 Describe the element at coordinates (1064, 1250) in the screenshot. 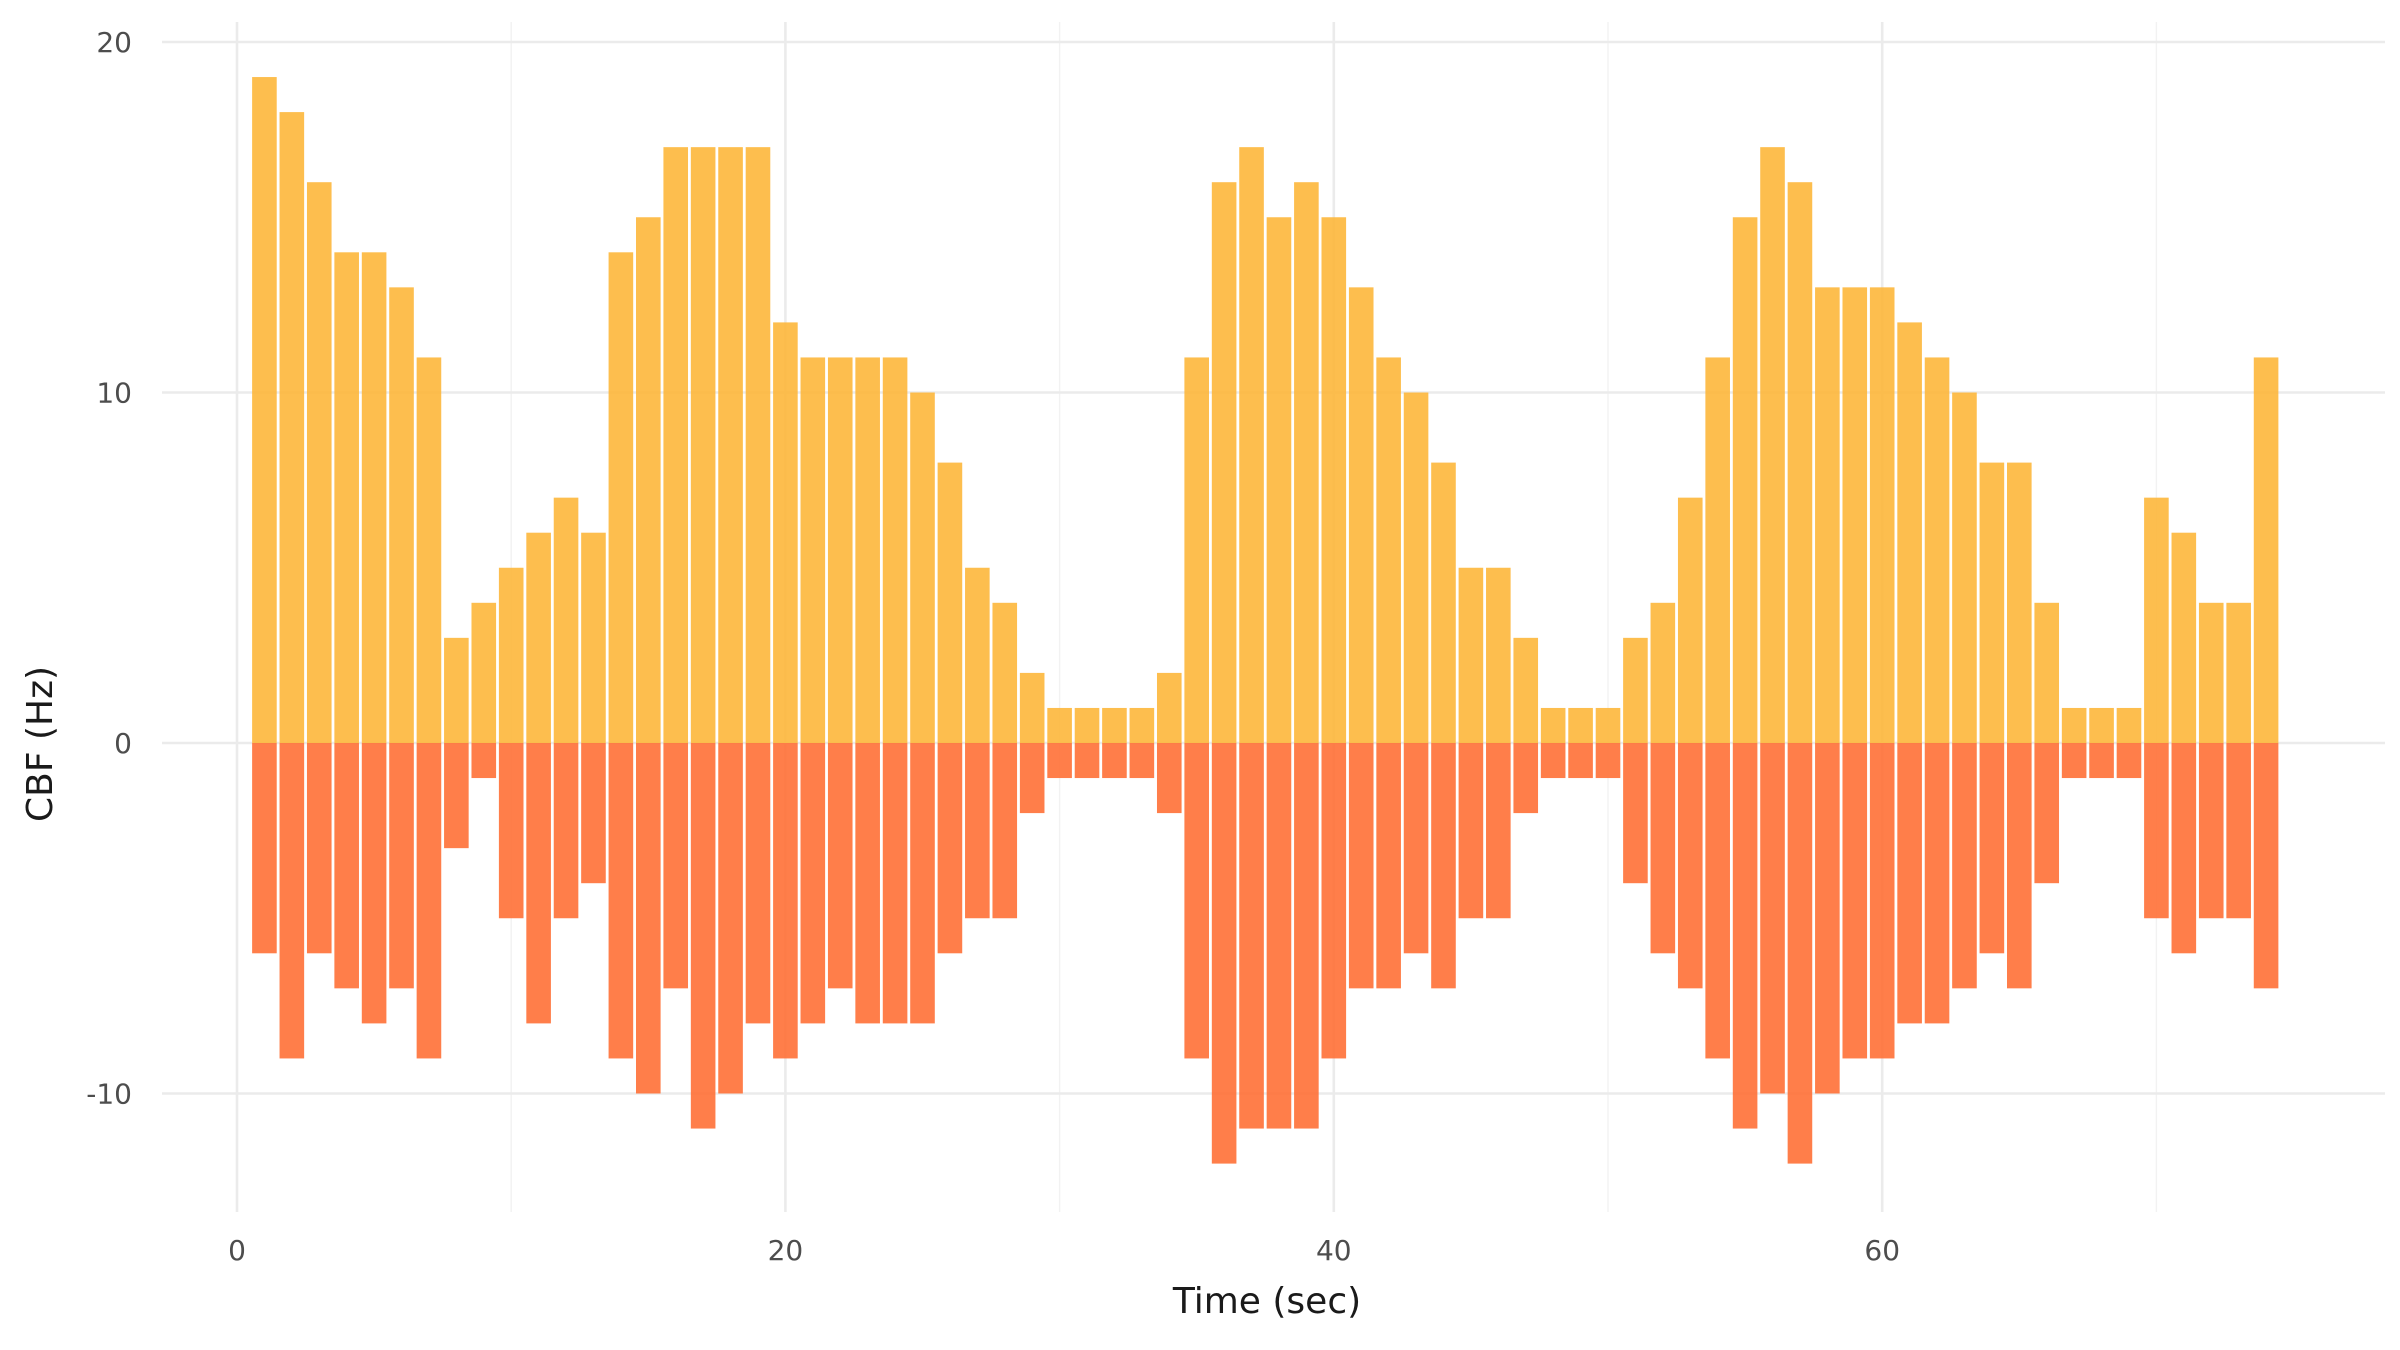

I see `x-tick-labels: 0 20 40 60` at that location.